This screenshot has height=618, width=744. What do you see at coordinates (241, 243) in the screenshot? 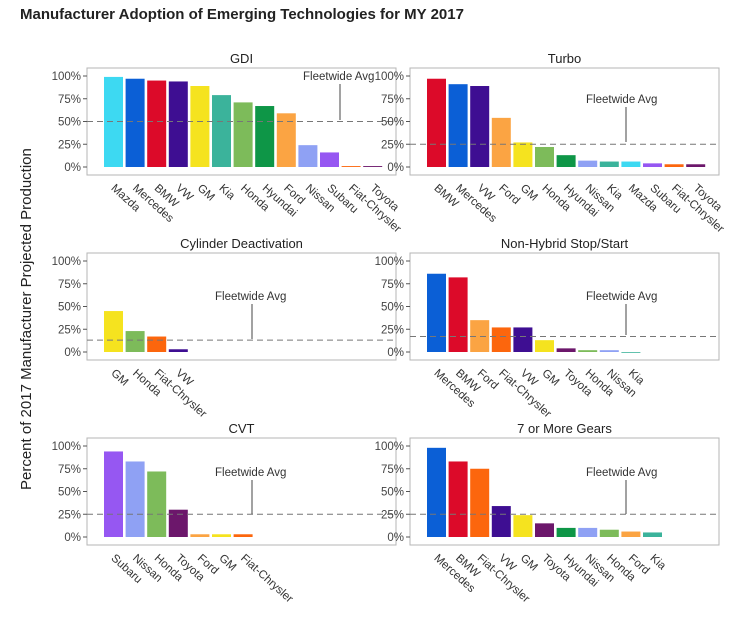
I see `panel-title: Cylinder Deactivation` at bounding box center [241, 243].